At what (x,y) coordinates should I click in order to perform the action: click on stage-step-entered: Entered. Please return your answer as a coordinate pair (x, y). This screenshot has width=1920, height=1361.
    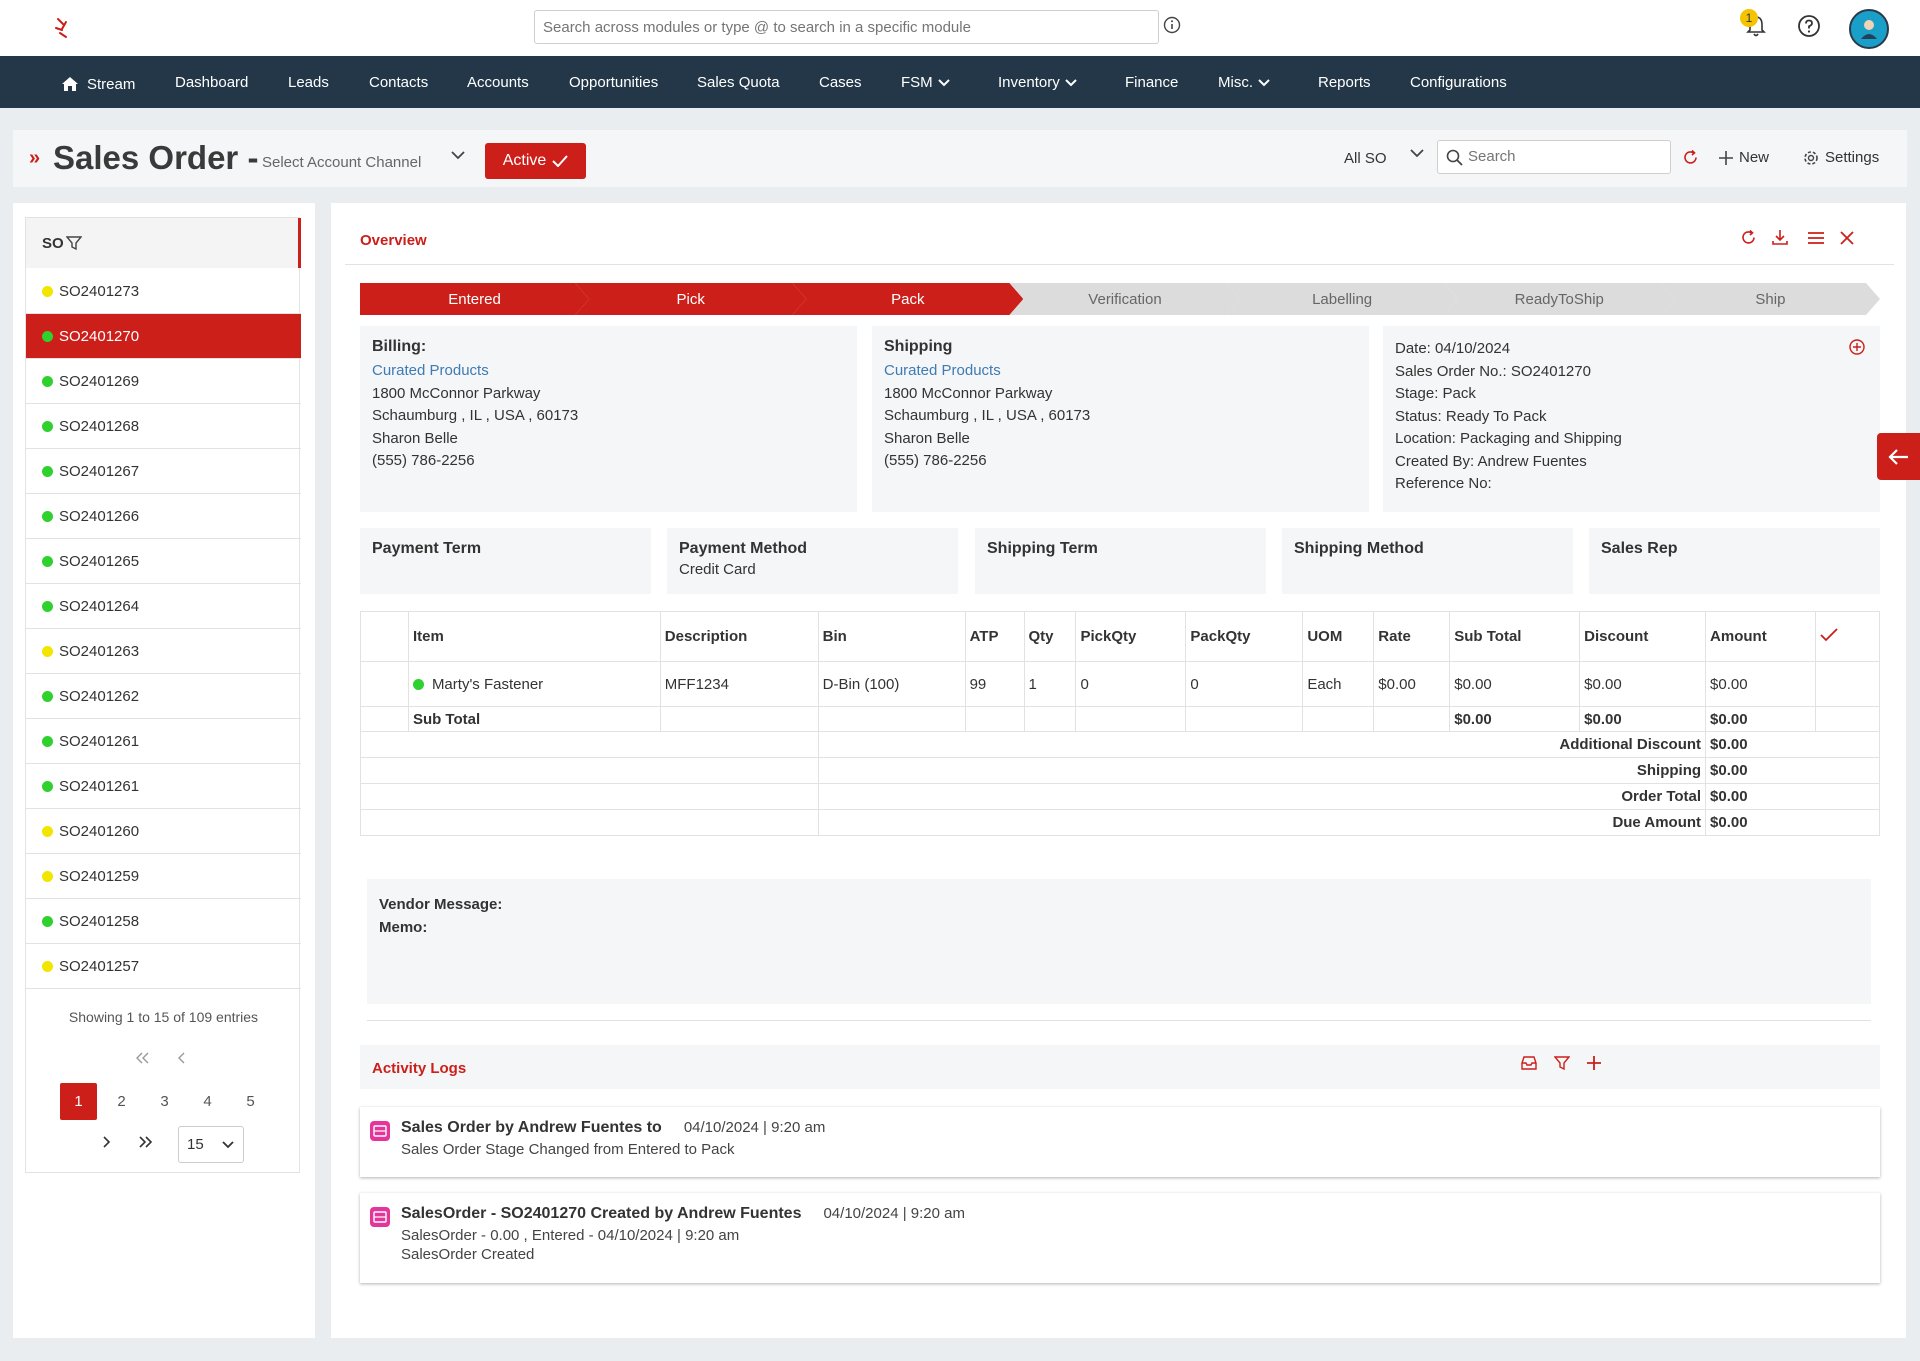
    Looking at the image, I should click on (474, 299).